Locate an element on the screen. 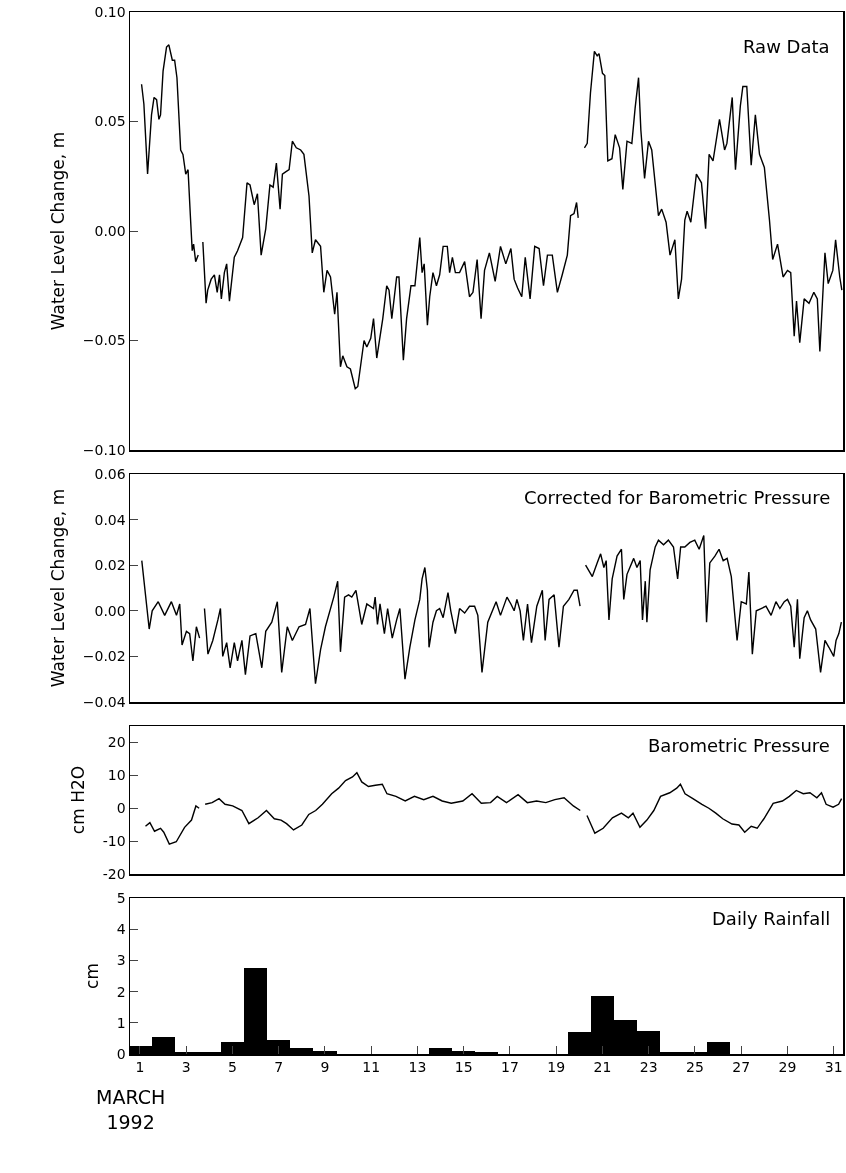  x-tick-label: 7 is located at coordinates (279, 1067).